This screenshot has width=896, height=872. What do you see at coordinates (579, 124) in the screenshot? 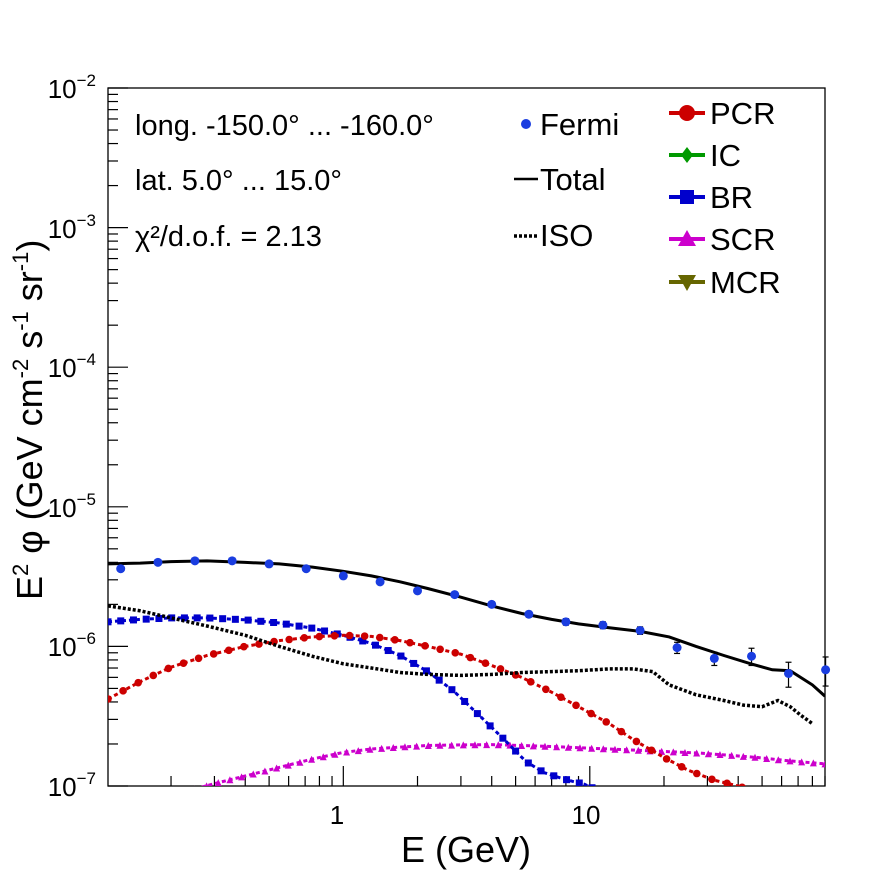
I see `legend-label-fermi: Fermi` at bounding box center [579, 124].